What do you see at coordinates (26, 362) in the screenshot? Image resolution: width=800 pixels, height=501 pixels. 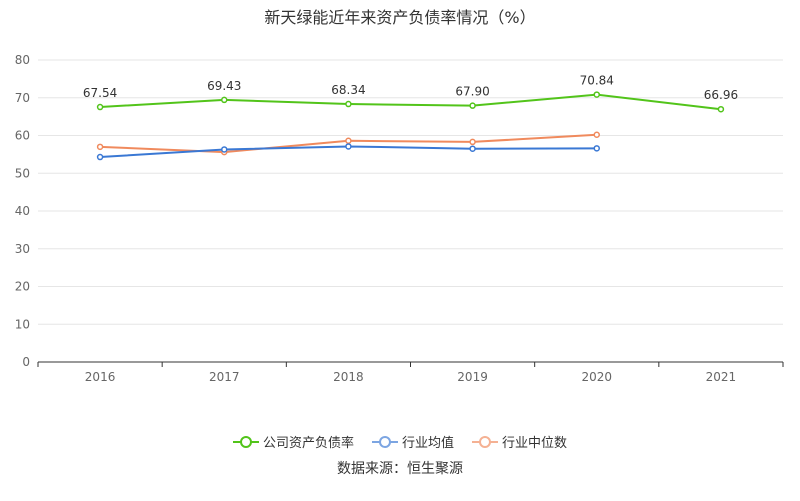 I see `y-tick-label: 0` at bounding box center [26, 362].